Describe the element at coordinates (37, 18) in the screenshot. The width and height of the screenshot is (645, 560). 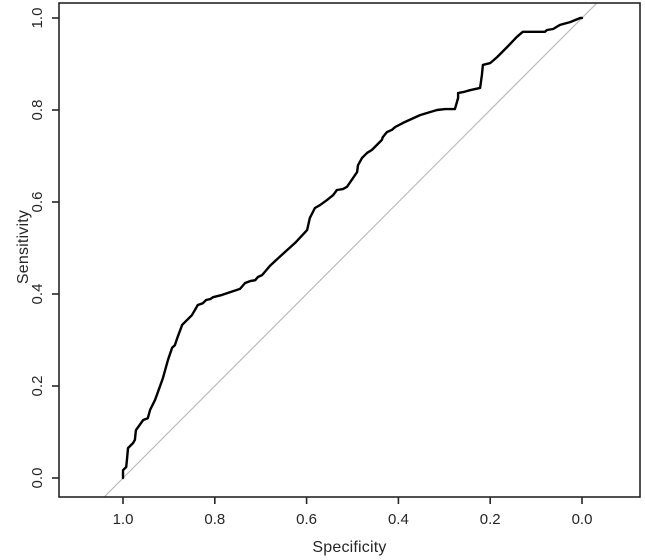
I see `y-tick-label: 1.0` at that location.